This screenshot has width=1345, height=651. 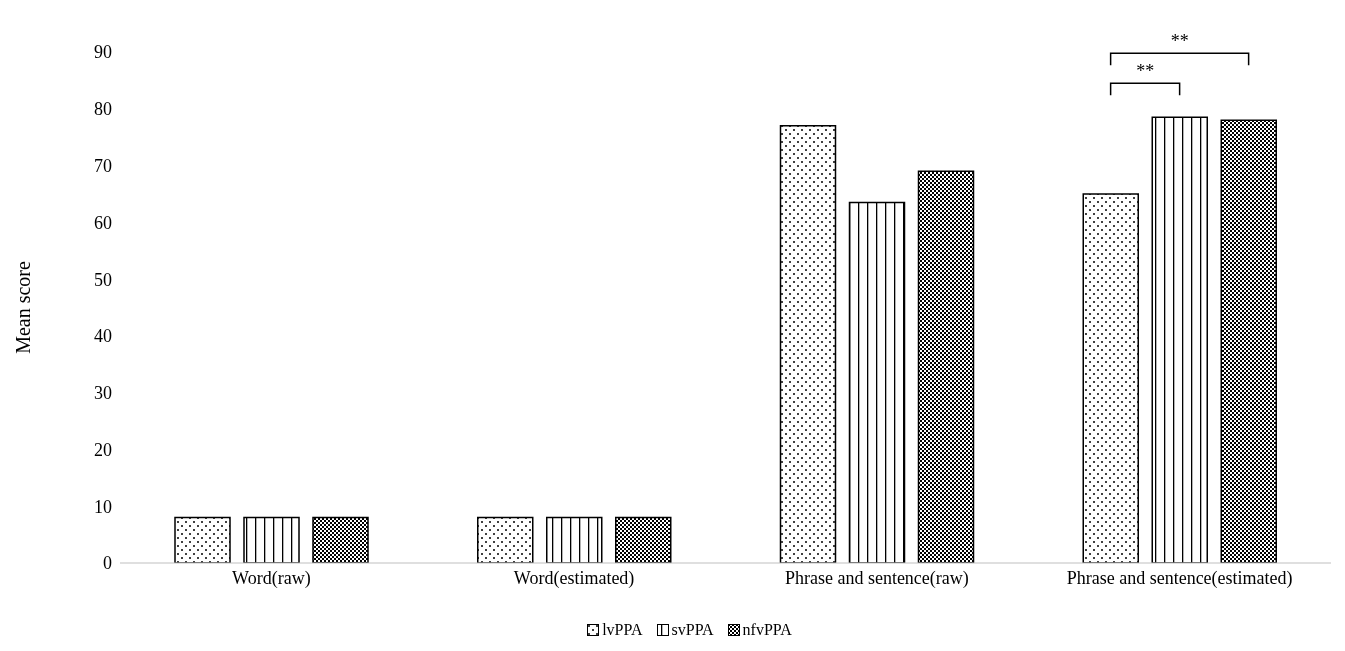 What do you see at coordinates (766, 630) in the screenshot?
I see `legend-label: nfvPPA` at bounding box center [766, 630].